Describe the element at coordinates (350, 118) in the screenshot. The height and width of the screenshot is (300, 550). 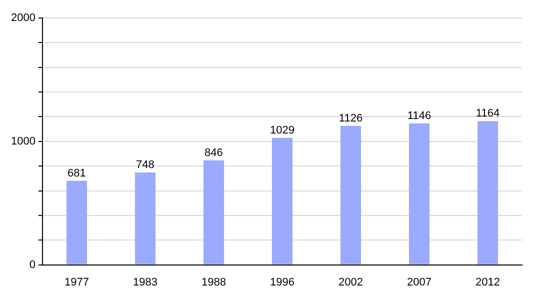
I see `data-label: 1126` at that location.